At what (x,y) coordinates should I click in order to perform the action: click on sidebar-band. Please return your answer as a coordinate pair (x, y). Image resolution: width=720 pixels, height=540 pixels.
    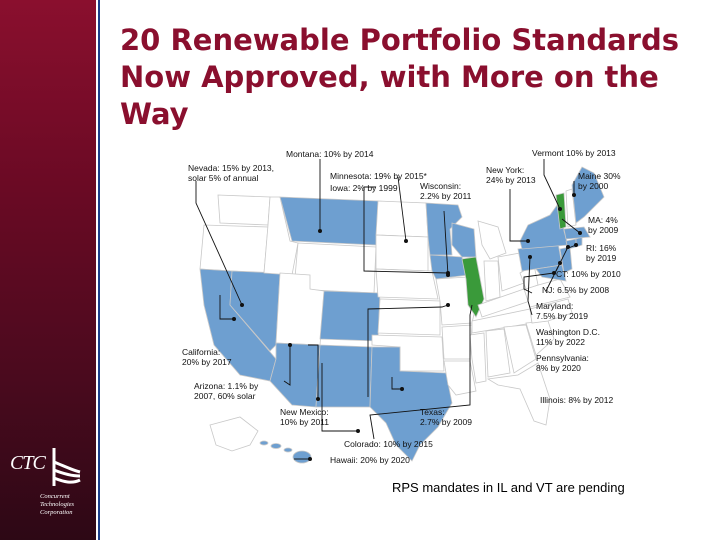
    Looking at the image, I should click on (48, 270).